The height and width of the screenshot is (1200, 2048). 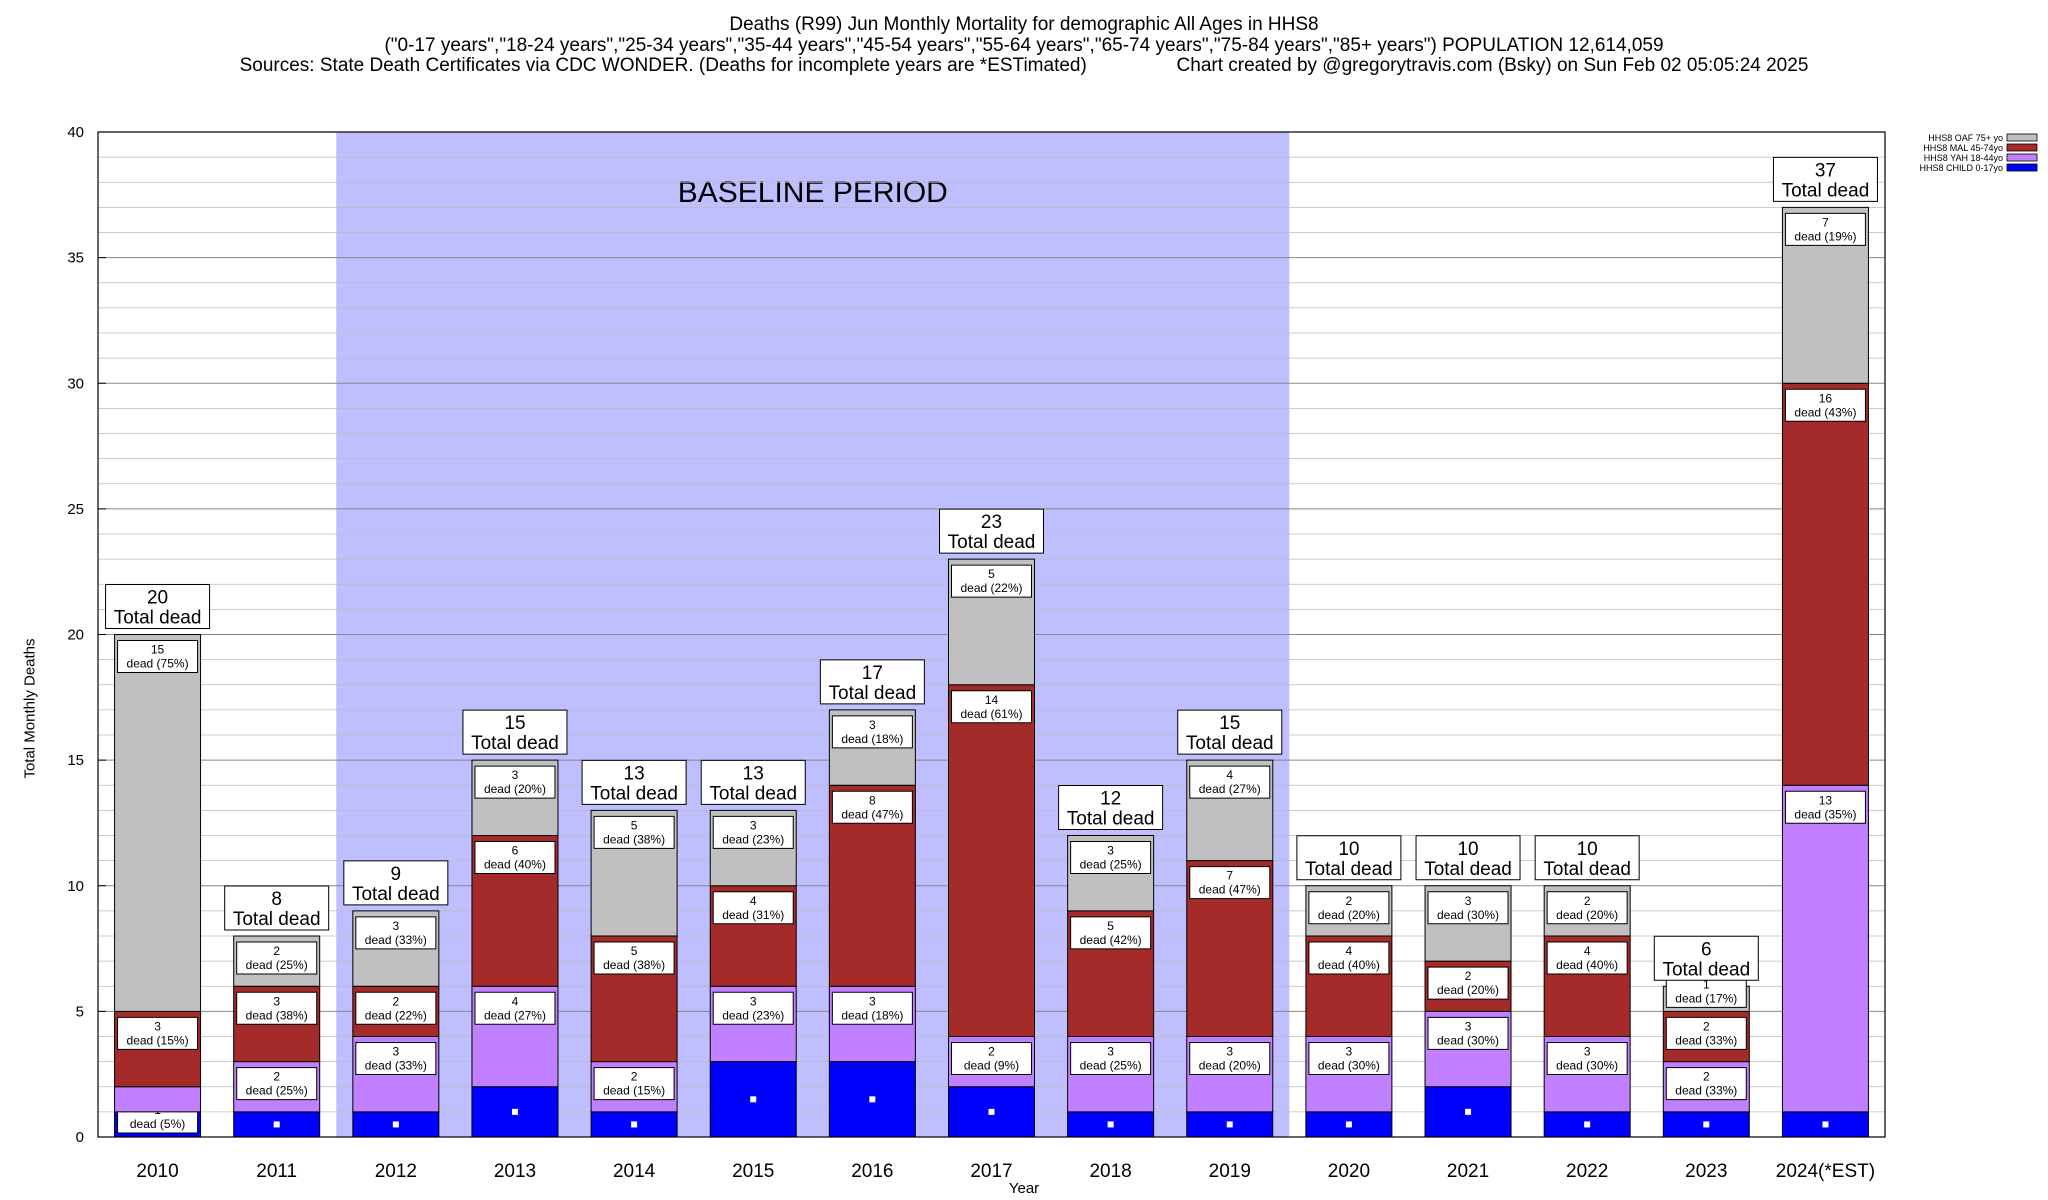 What do you see at coordinates (1963, 158) in the screenshot?
I see `legend-label: HHS8 YAH 18-44yo` at bounding box center [1963, 158].